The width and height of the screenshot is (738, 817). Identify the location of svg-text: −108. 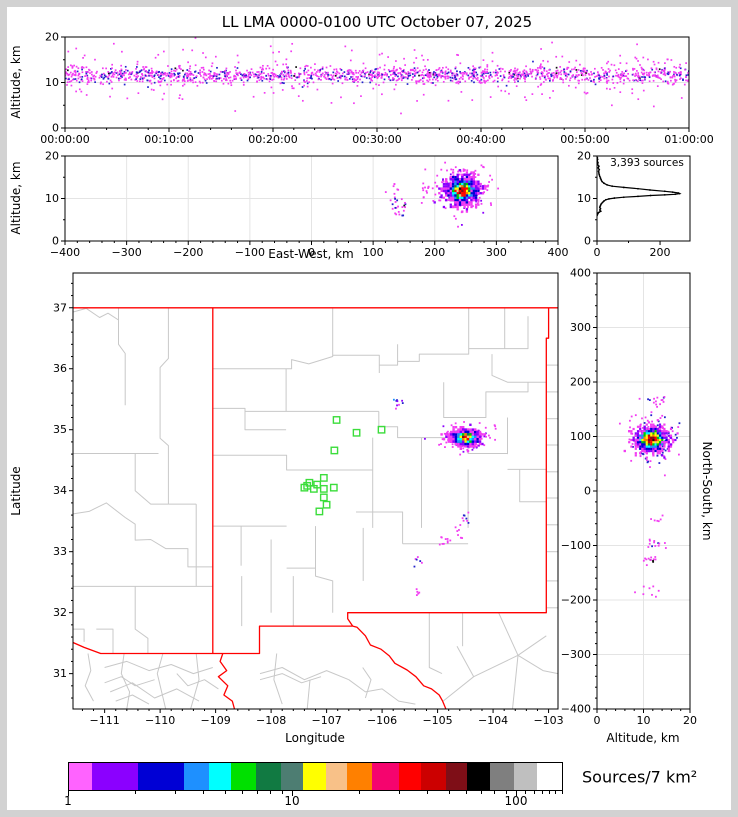
(271, 720).